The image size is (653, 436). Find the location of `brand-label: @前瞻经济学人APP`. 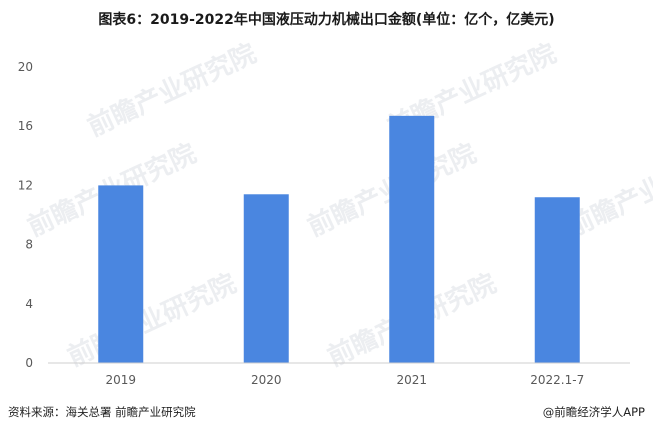

brand-label: @前瞻经济学人APP is located at coordinates (593, 412).